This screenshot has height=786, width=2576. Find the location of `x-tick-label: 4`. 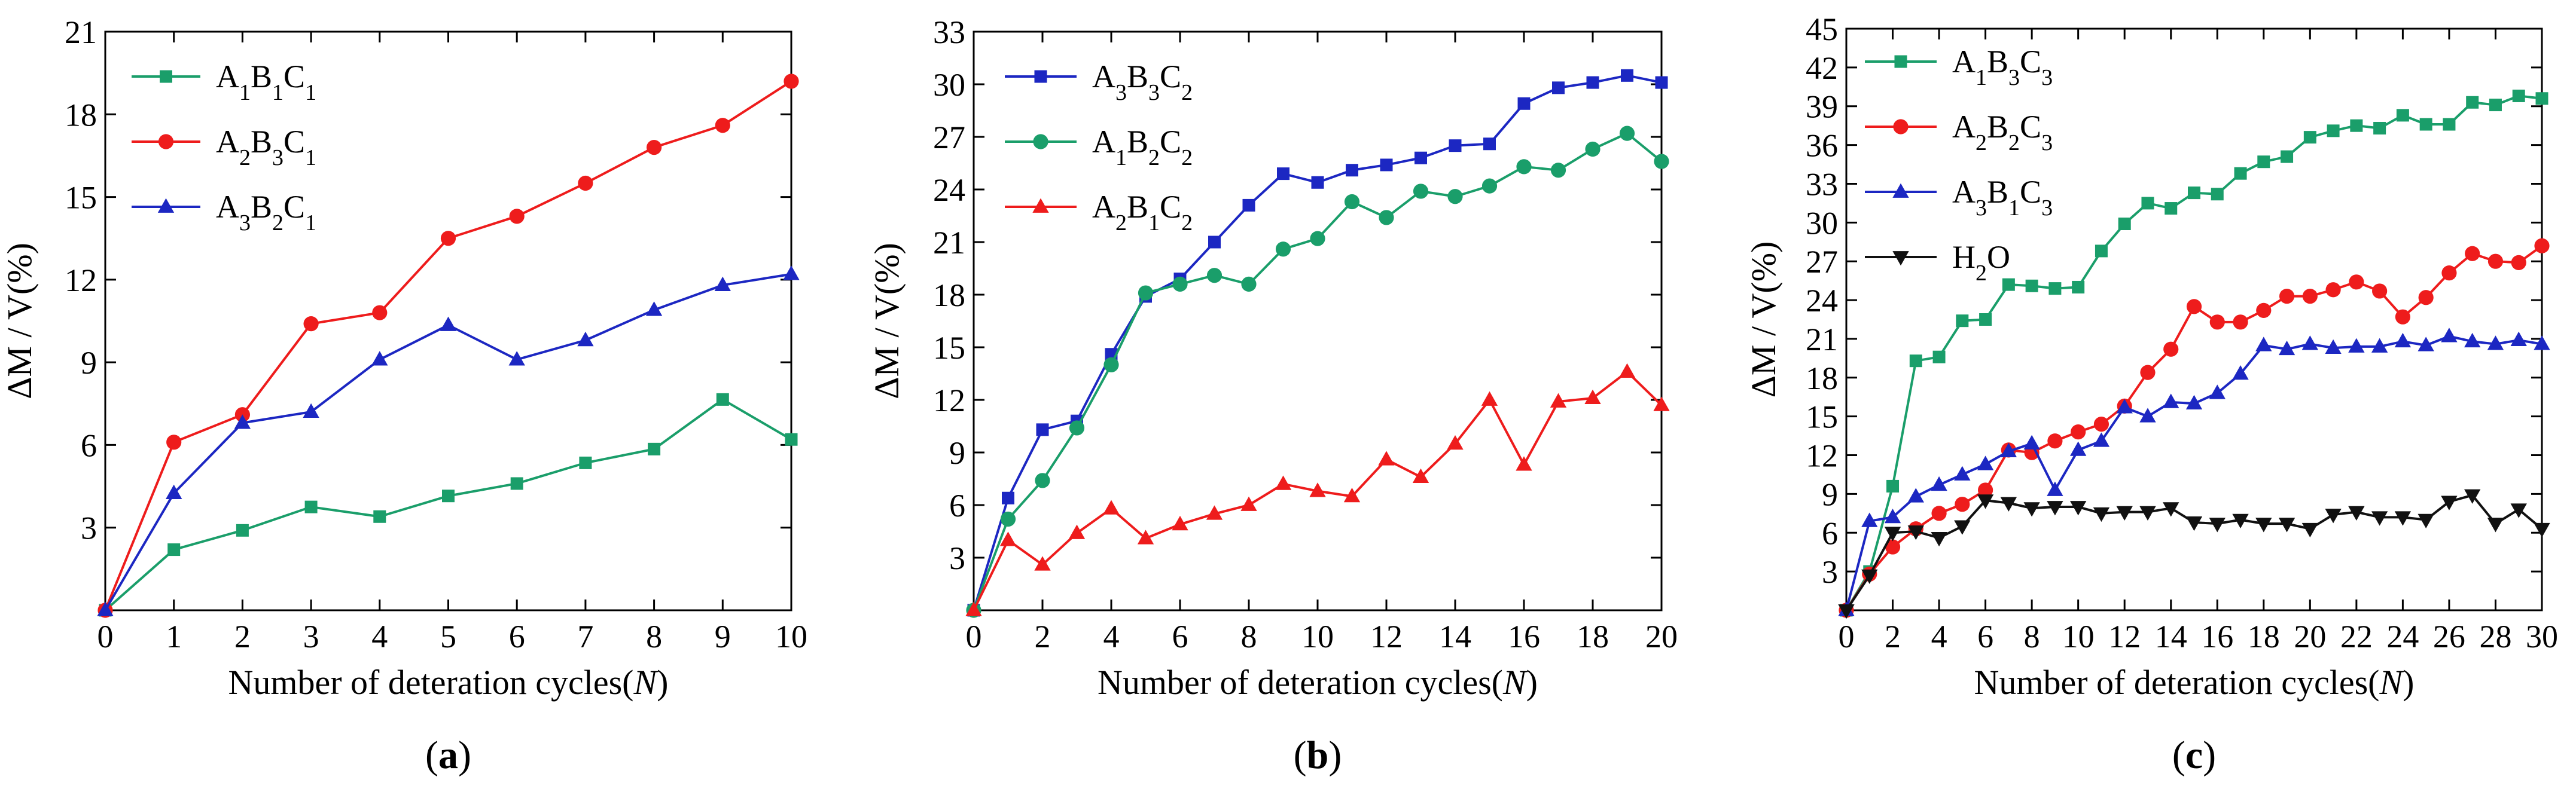

x-tick-label: 4 is located at coordinates (1111, 637).